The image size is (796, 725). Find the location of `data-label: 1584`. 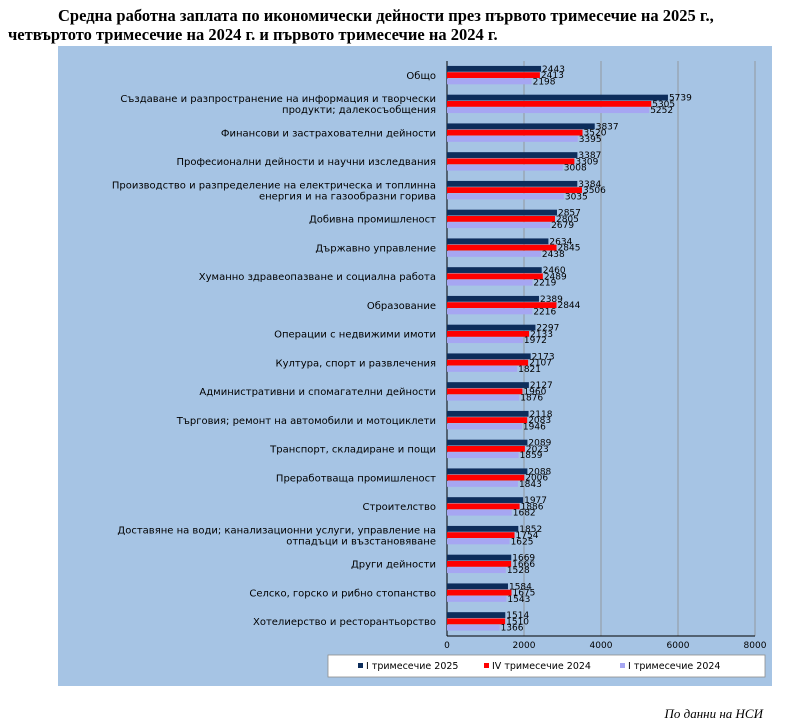

data-label: 1584 is located at coordinates (520, 587).